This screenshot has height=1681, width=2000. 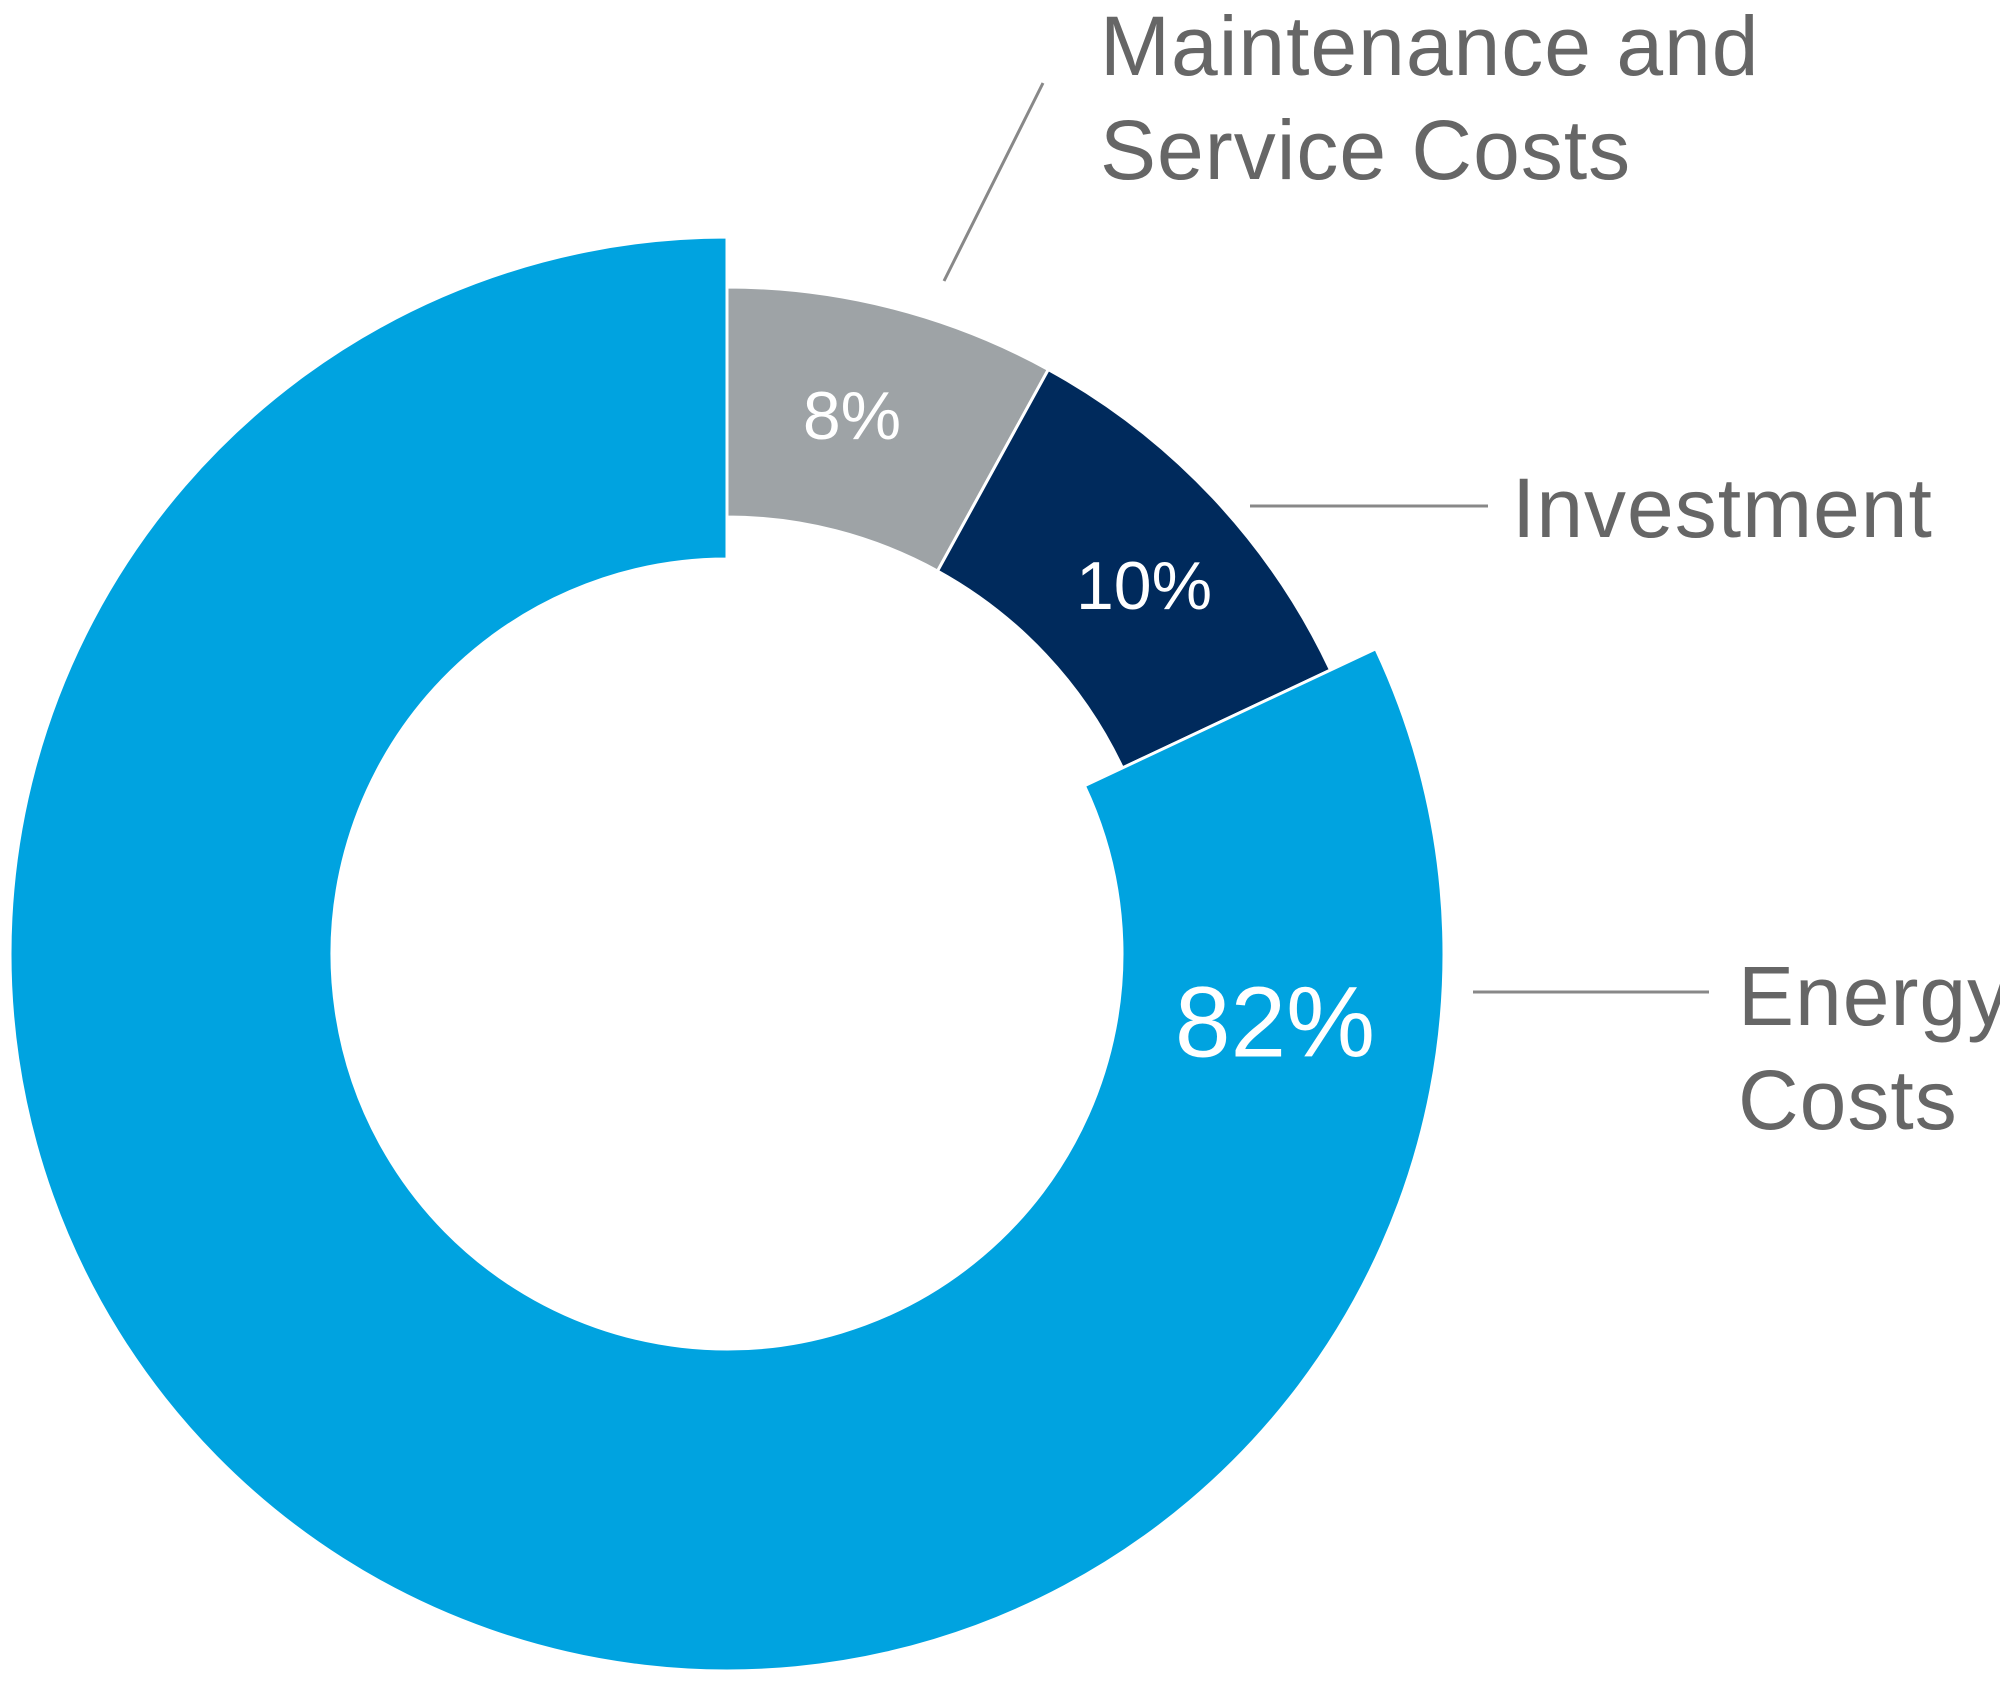 What do you see at coordinates (1869, 1048) in the screenshot?
I see `category-label: Energy Costs` at bounding box center [1869, 1048].